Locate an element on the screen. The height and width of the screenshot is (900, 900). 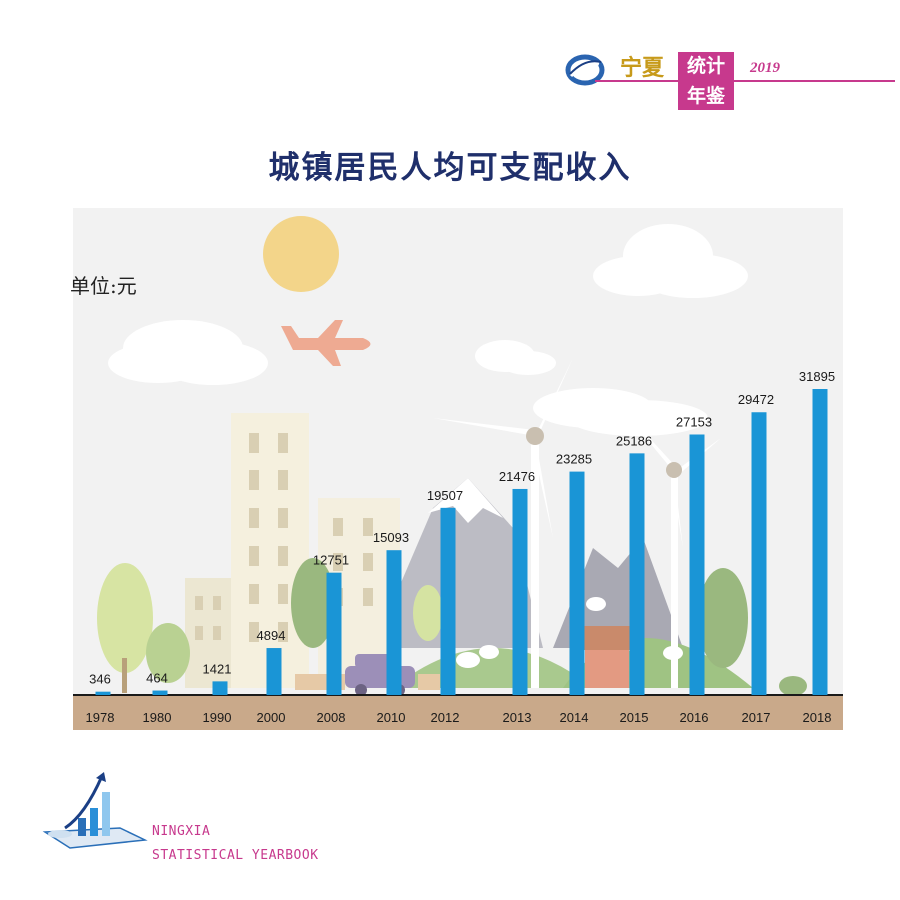
bar-2014 is located at coordinates (577, 583).